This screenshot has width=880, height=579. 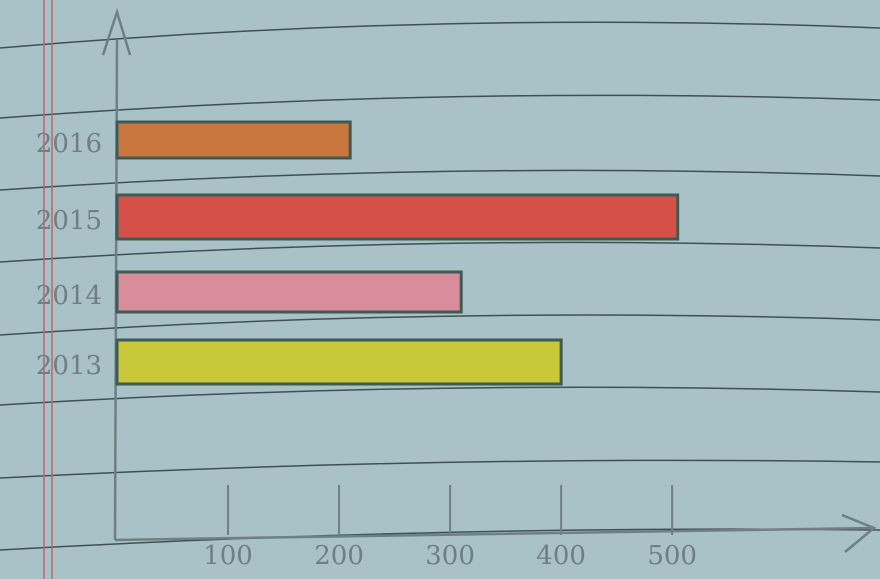 What do you see at coordinates (228, 556) in the screenshot?
I see `x-tick-label: 100` at bounding box center [228, 556].